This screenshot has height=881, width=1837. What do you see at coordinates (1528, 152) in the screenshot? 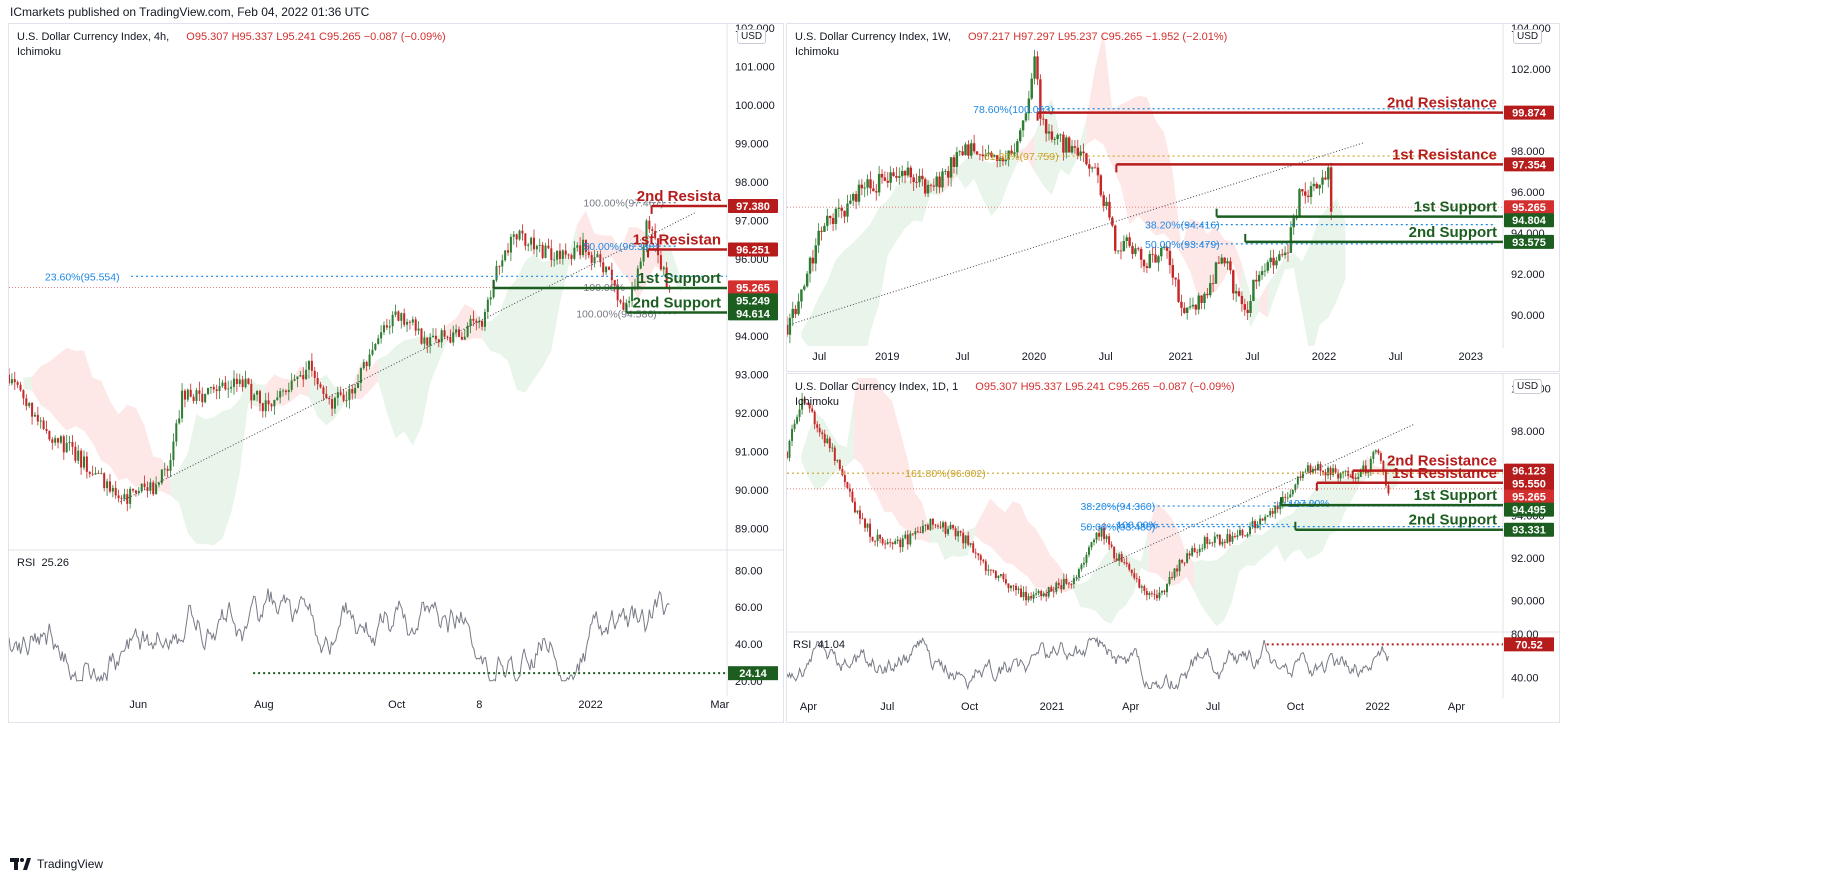
I see `w1-y-tick: 98.000` at bounding box center [1528, 152].